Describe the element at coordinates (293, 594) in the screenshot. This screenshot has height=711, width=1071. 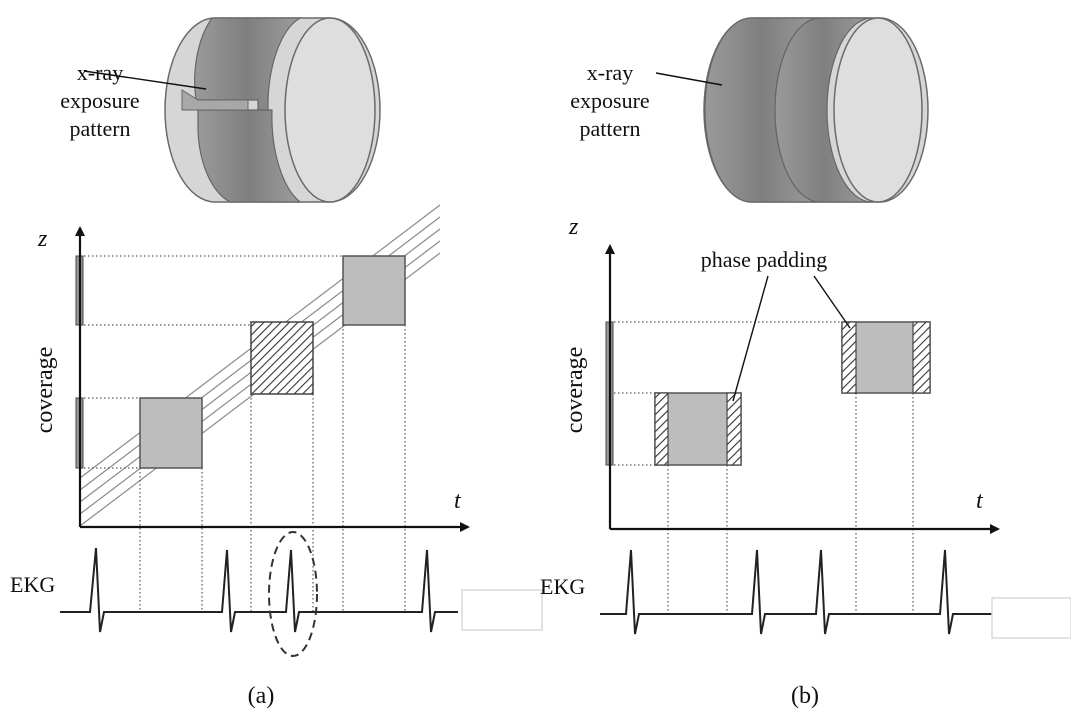
I see `dashed-ellipse-icon` at that location.